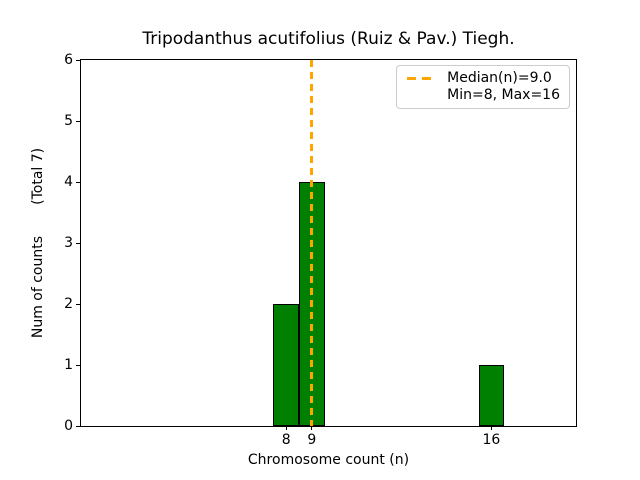 This screenshot has width=640, height=480. Describe the element at coordinates (491, 440) in the screenshot. I see `x-tick-label: 16` at that location.